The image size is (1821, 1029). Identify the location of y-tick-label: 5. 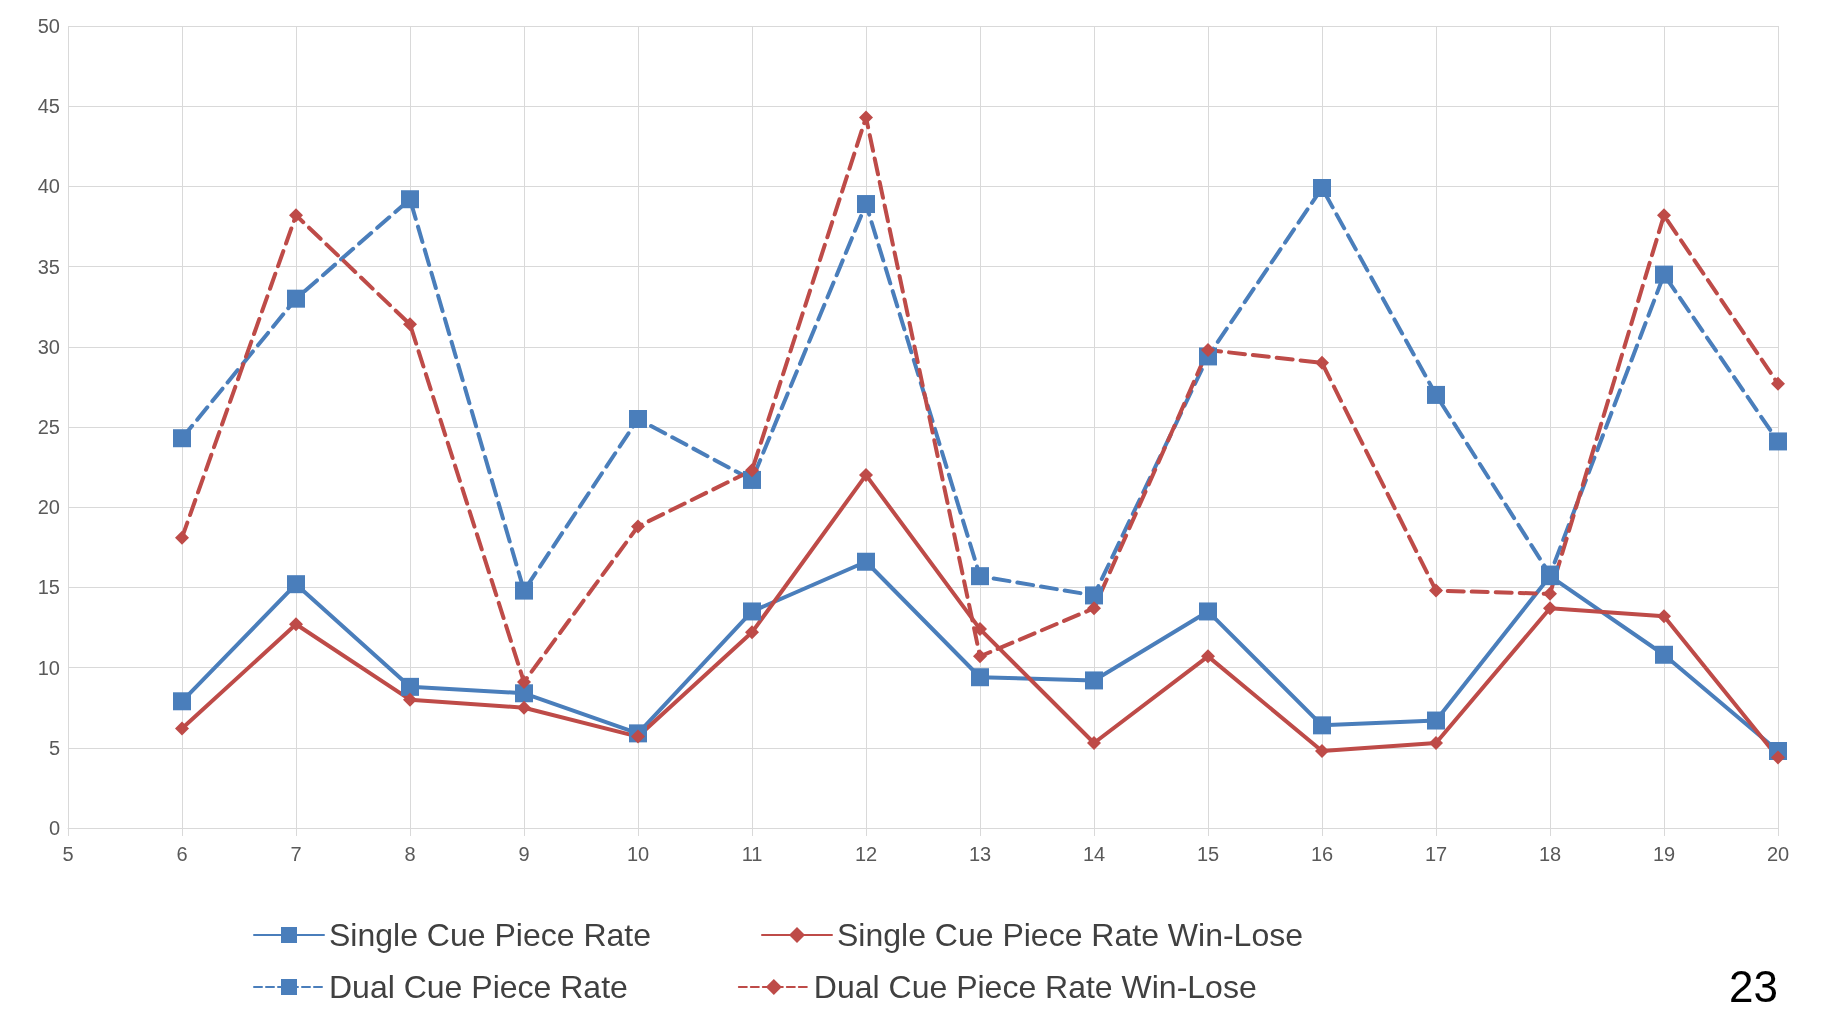
(54, 747).